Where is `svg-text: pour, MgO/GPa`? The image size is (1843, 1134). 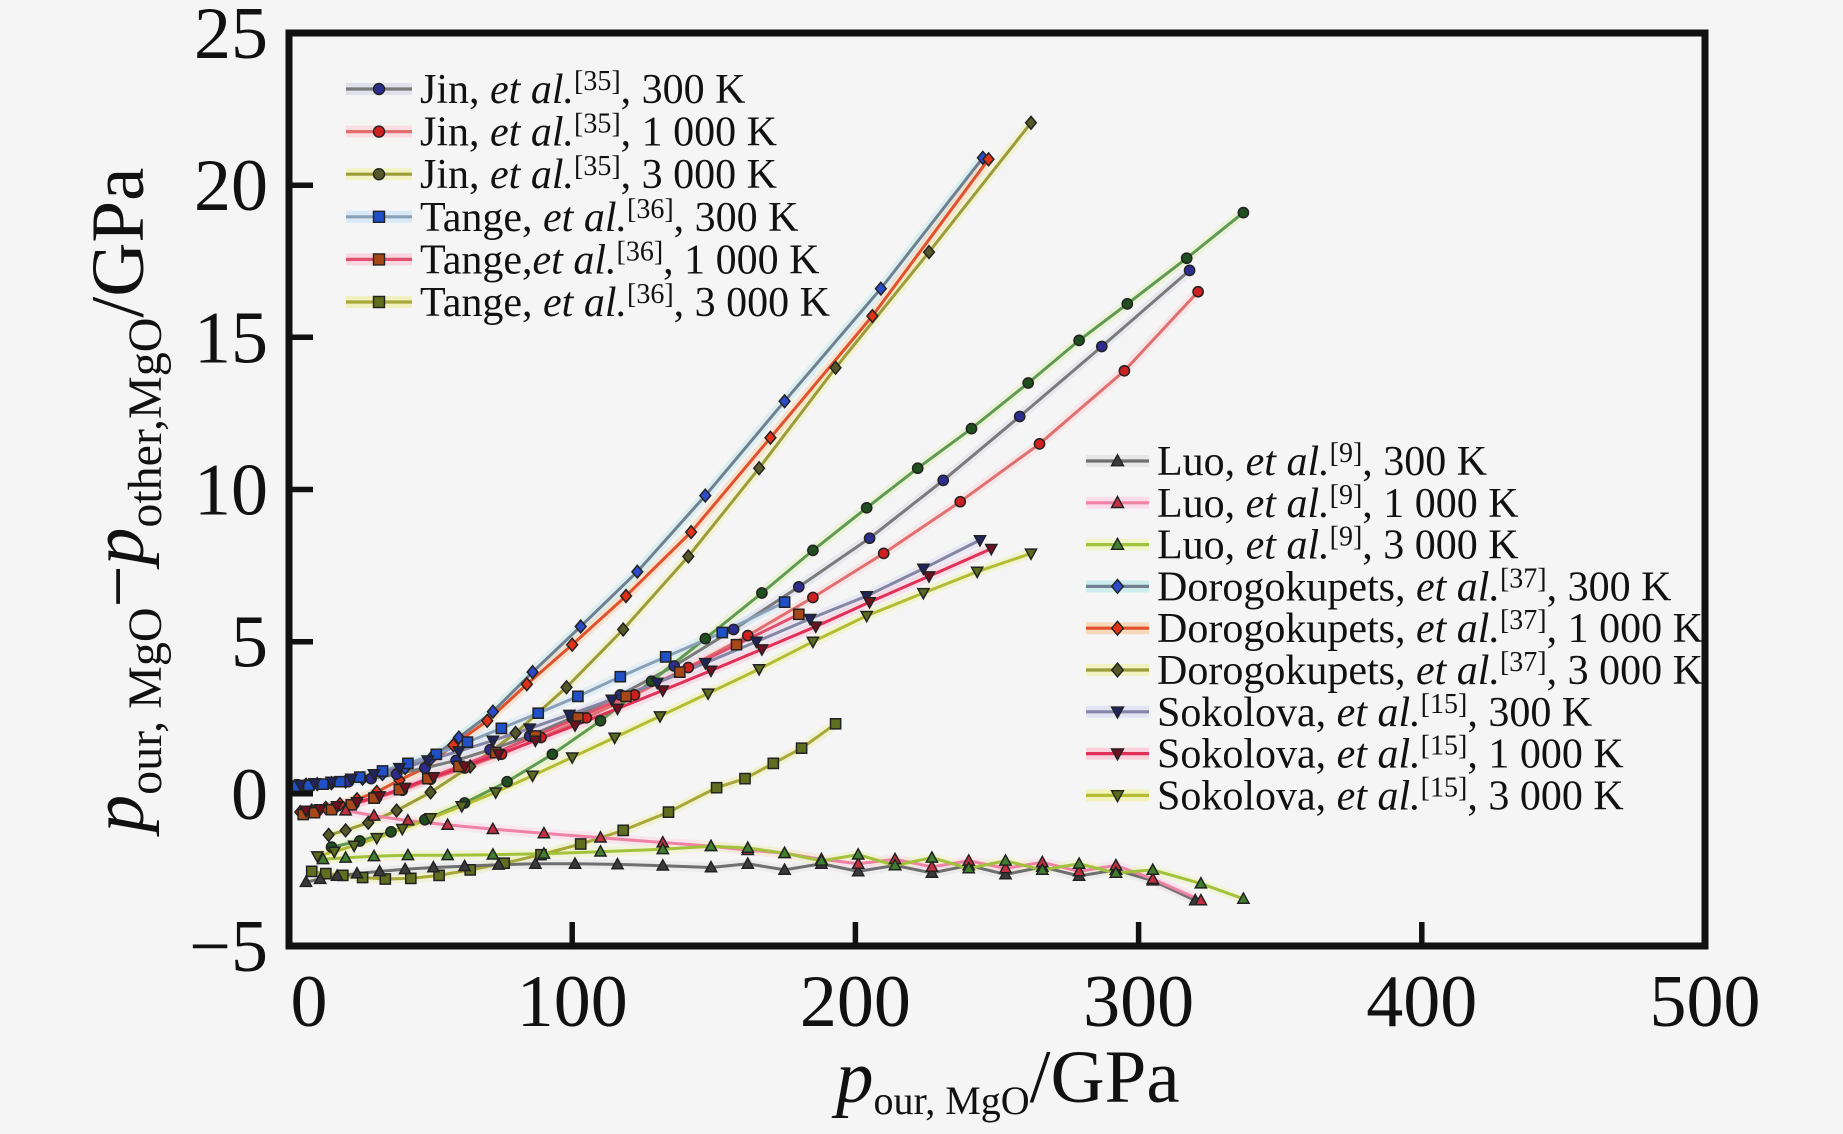 svg-text: pour, MgO/GPa is located at coordinates (1005, 1079).